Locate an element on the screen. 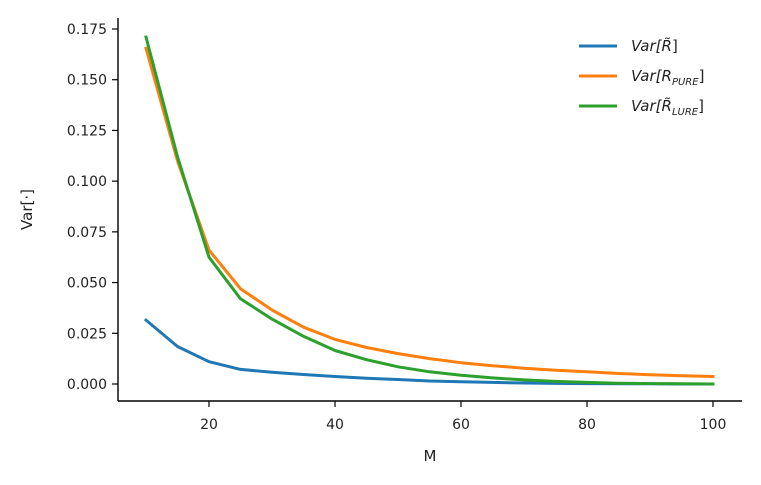 This screenshot has height=485, width=761. x-ticks: 20 40 60 80 100 is located at coordinates (463, 417).